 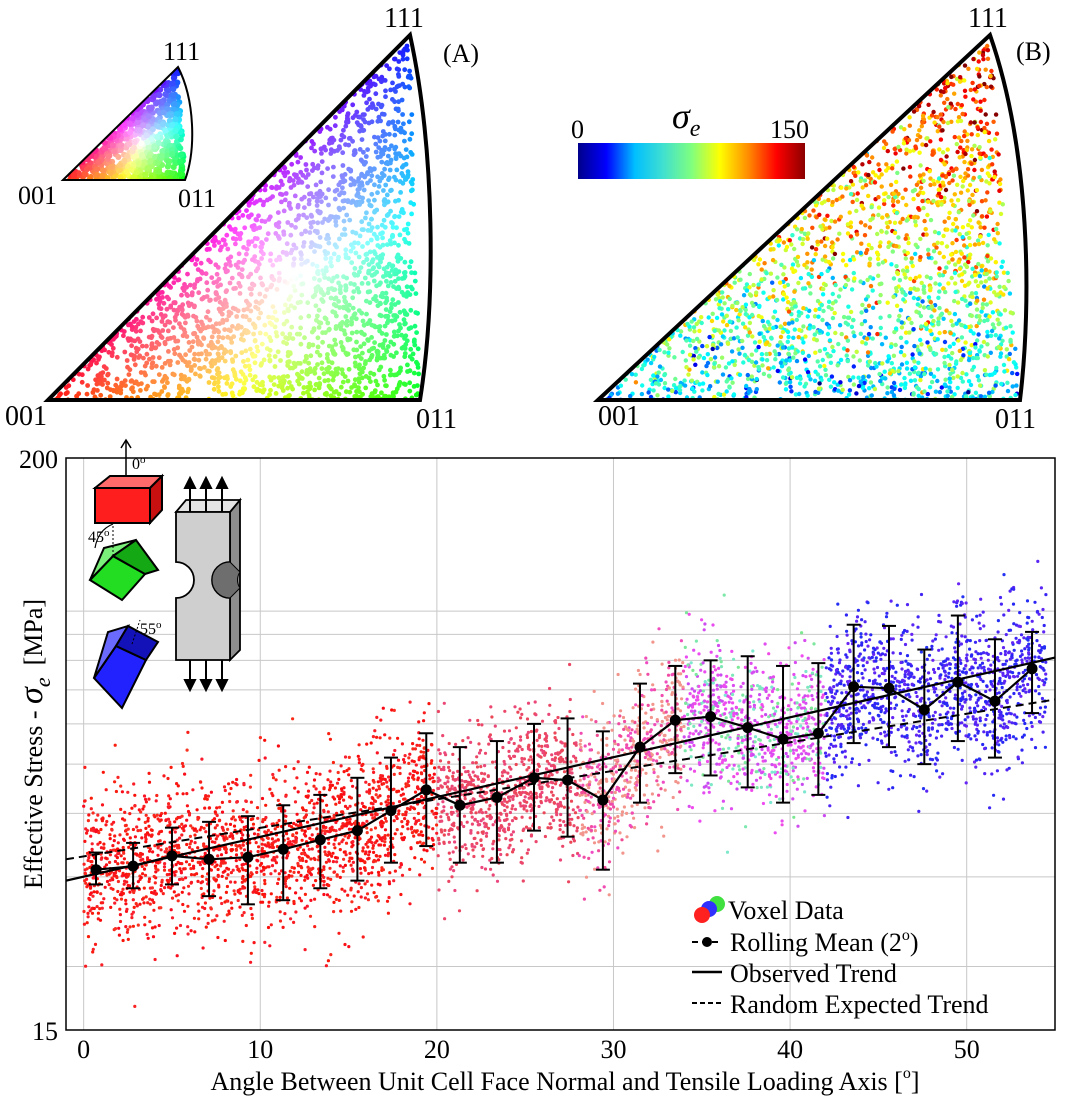 I want to click on x-axis-label-degree: o, so click(x=907, y=1073).